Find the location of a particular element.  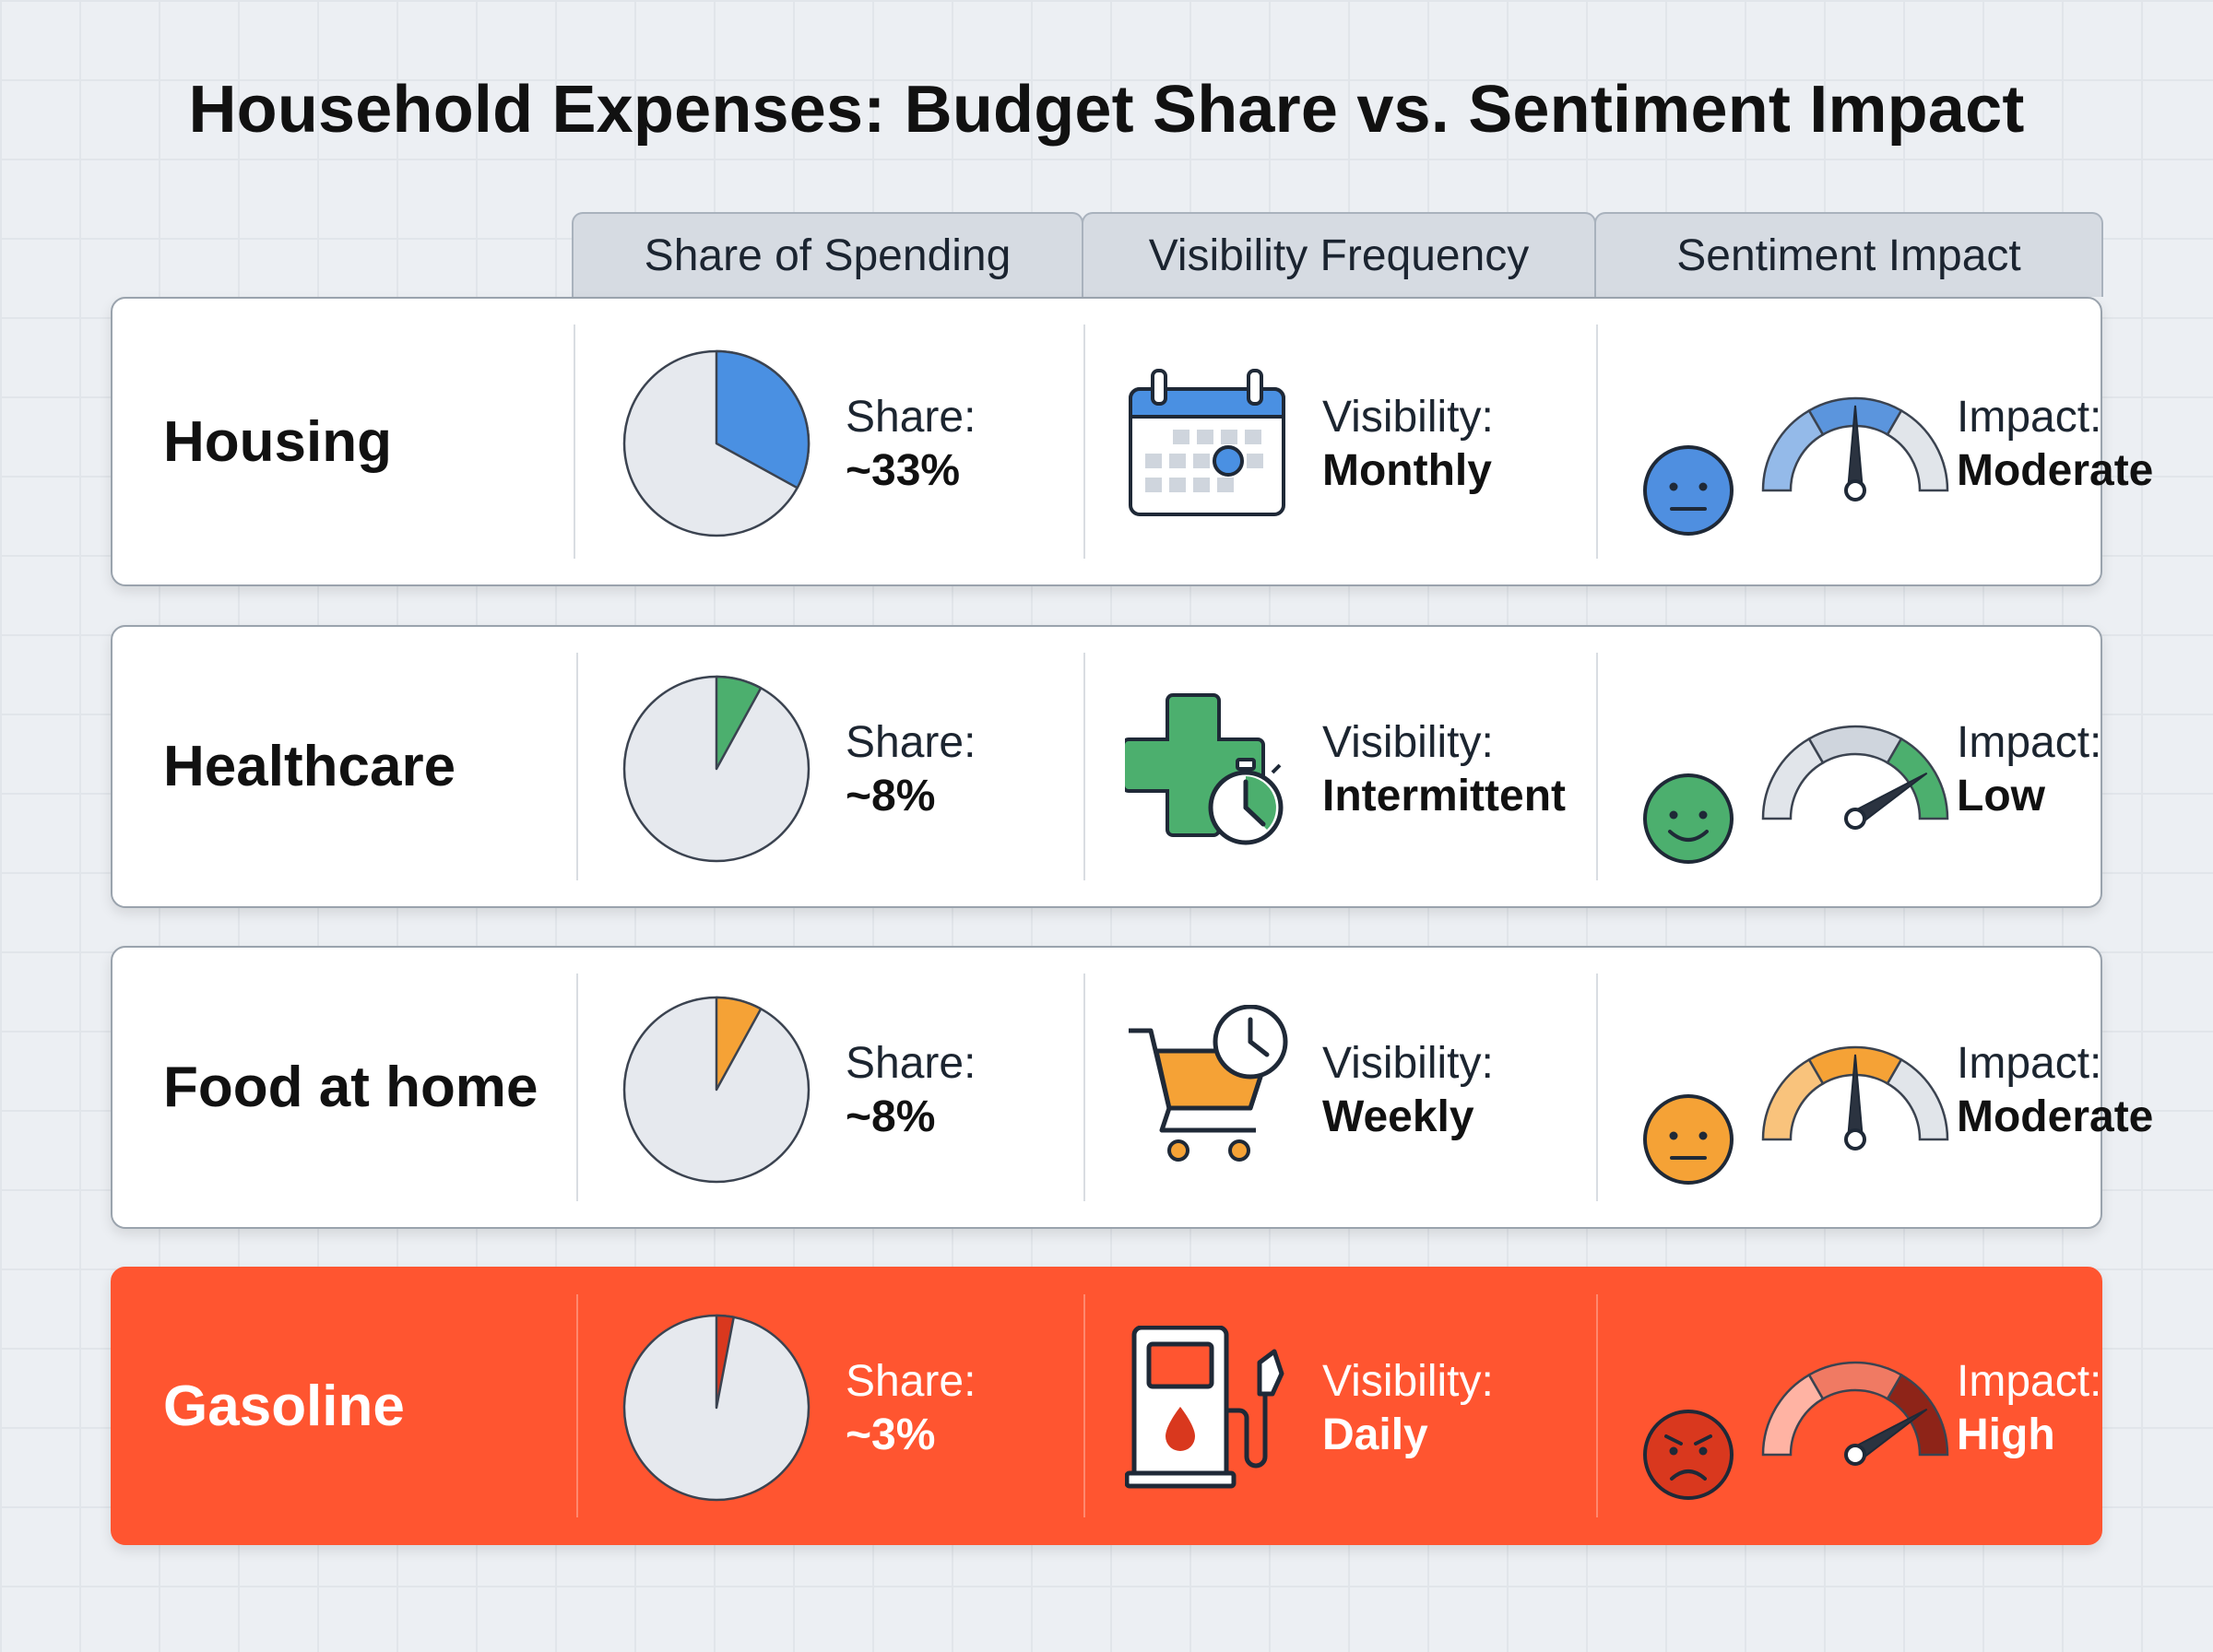

share-text: Share: ~33% is located at coordinates (911, 444).